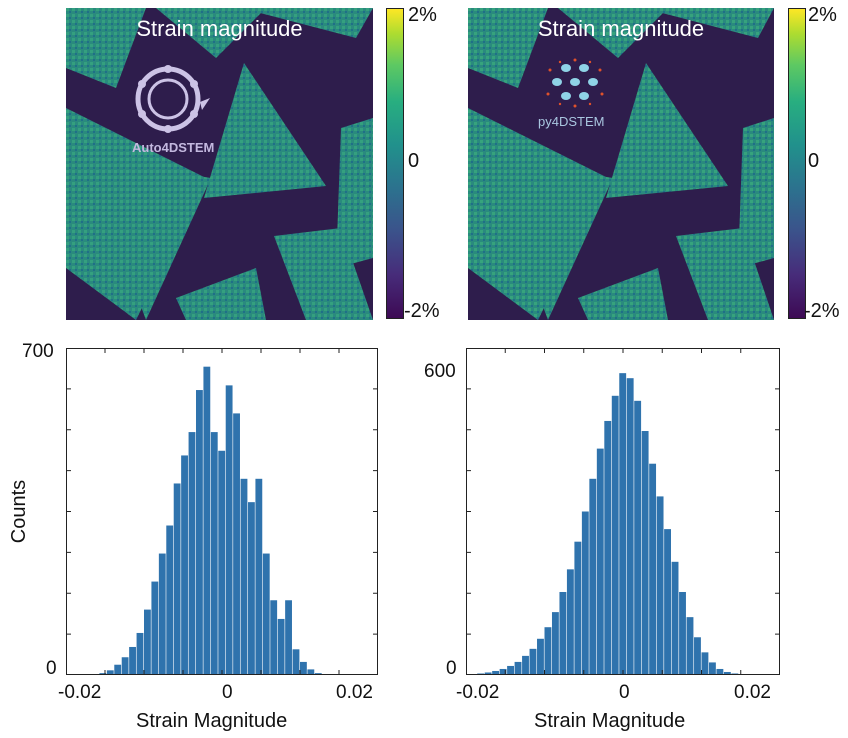 This screenshot has height=738, width=848. Describe the element at coordinates (571, 121) in the screenshot. I see `logo-label: py4DSTEM` at that location.